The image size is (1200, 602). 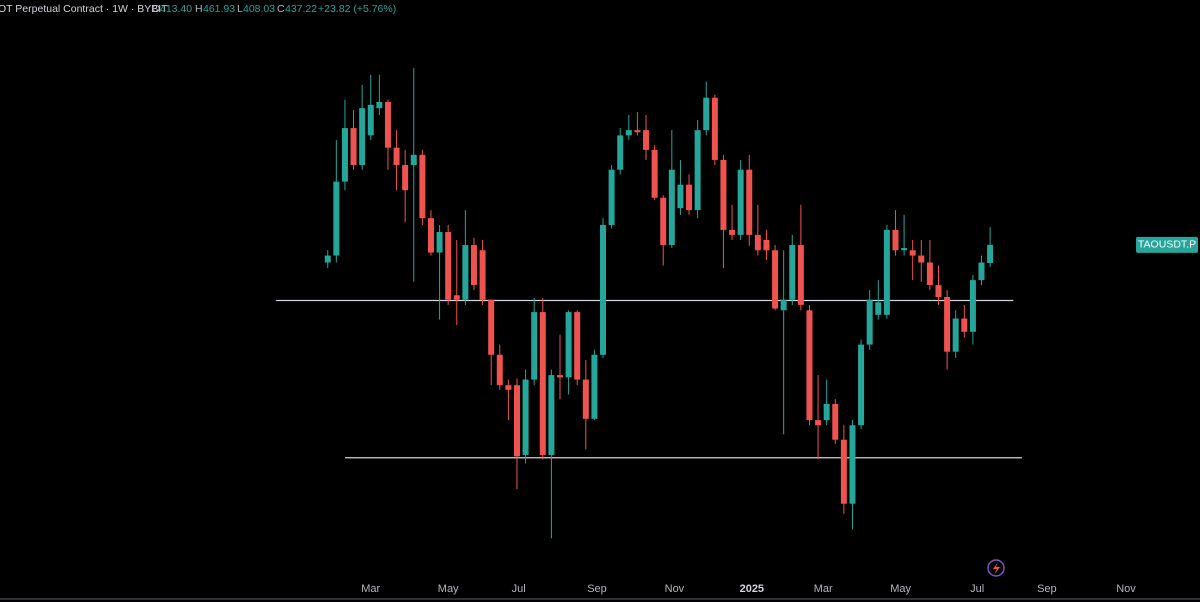 I want to click on ohlc-letter: O, so click(x=156, y=9).